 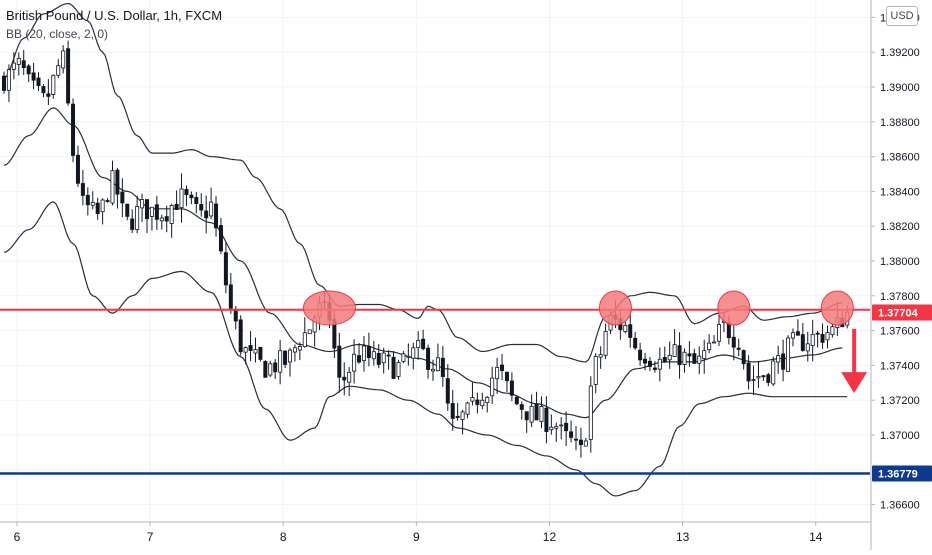 What do you see at coordinates (900, 332) in the screenshot?
I see `price-tick-label: 1.37600` at bounding box center [900, 332].